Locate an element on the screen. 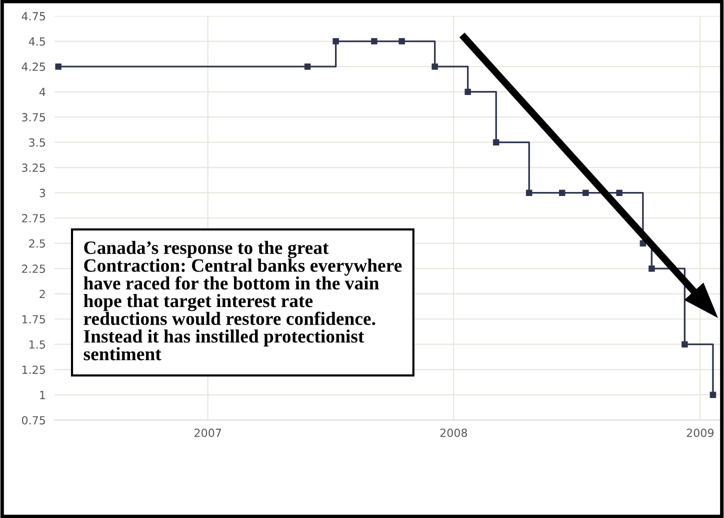  y-tick-label: 3 is located at coordinates (43, 193).